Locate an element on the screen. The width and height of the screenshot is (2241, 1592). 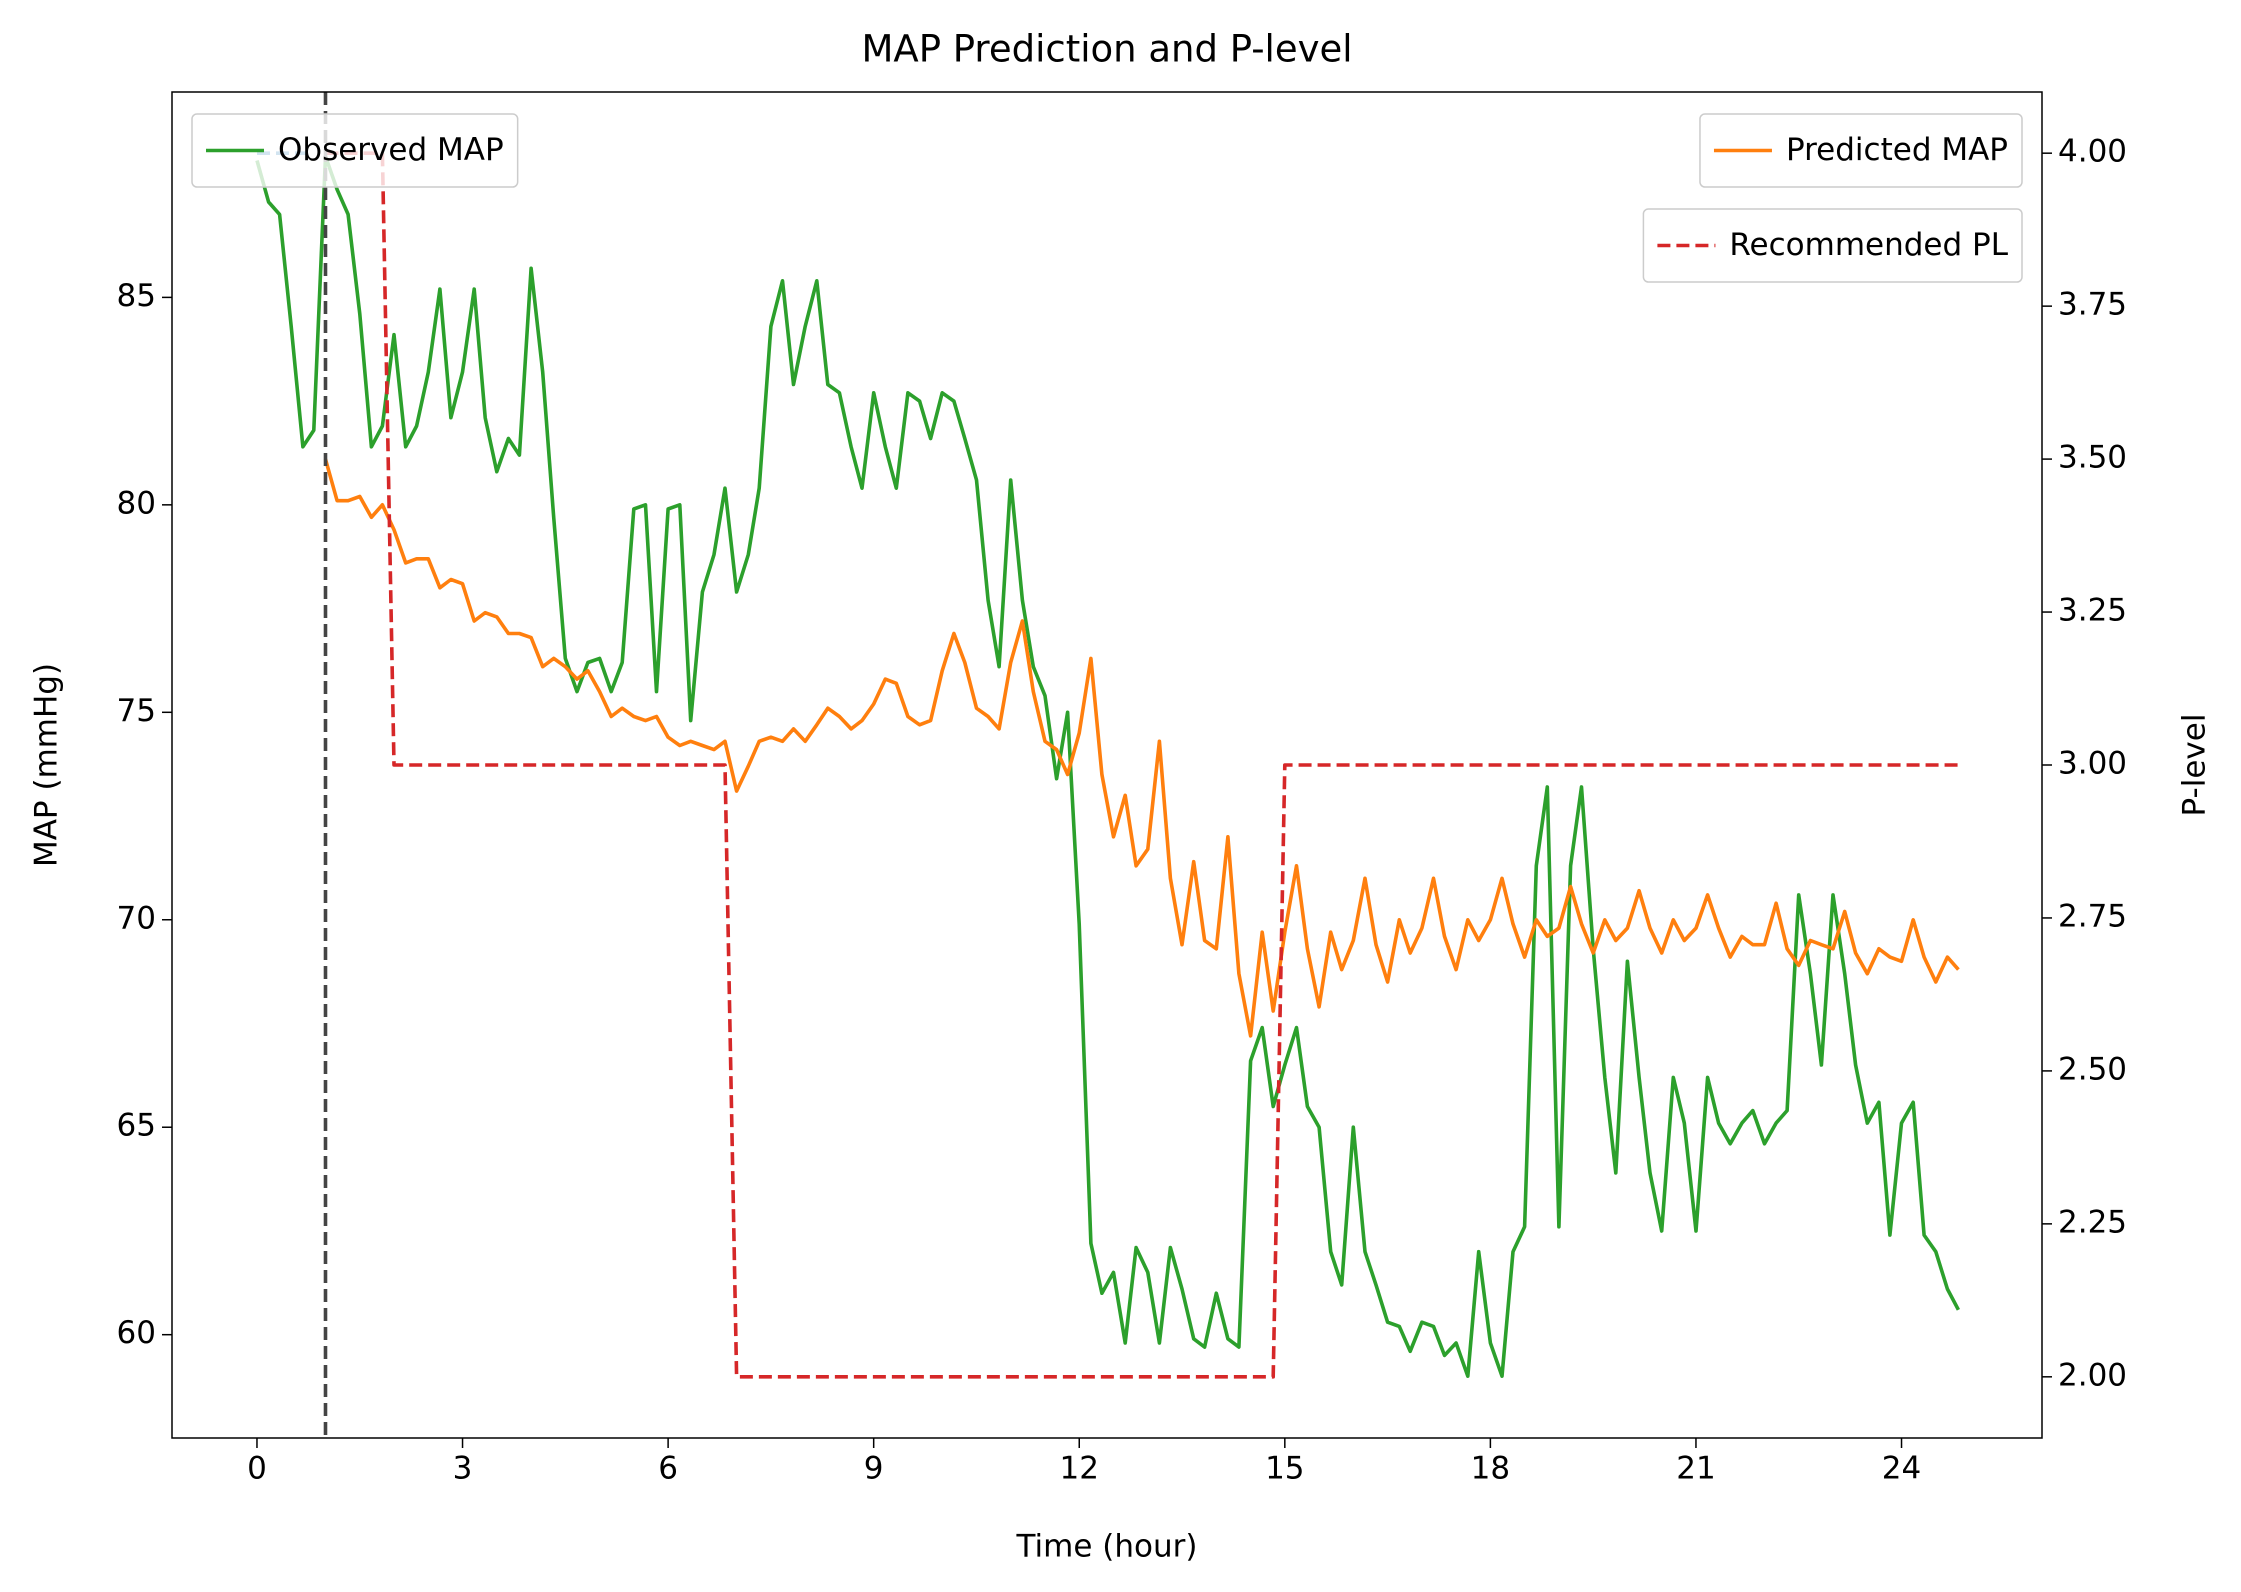
y2-tick-label: 2.50 is located at coordinates (2092, 1069).